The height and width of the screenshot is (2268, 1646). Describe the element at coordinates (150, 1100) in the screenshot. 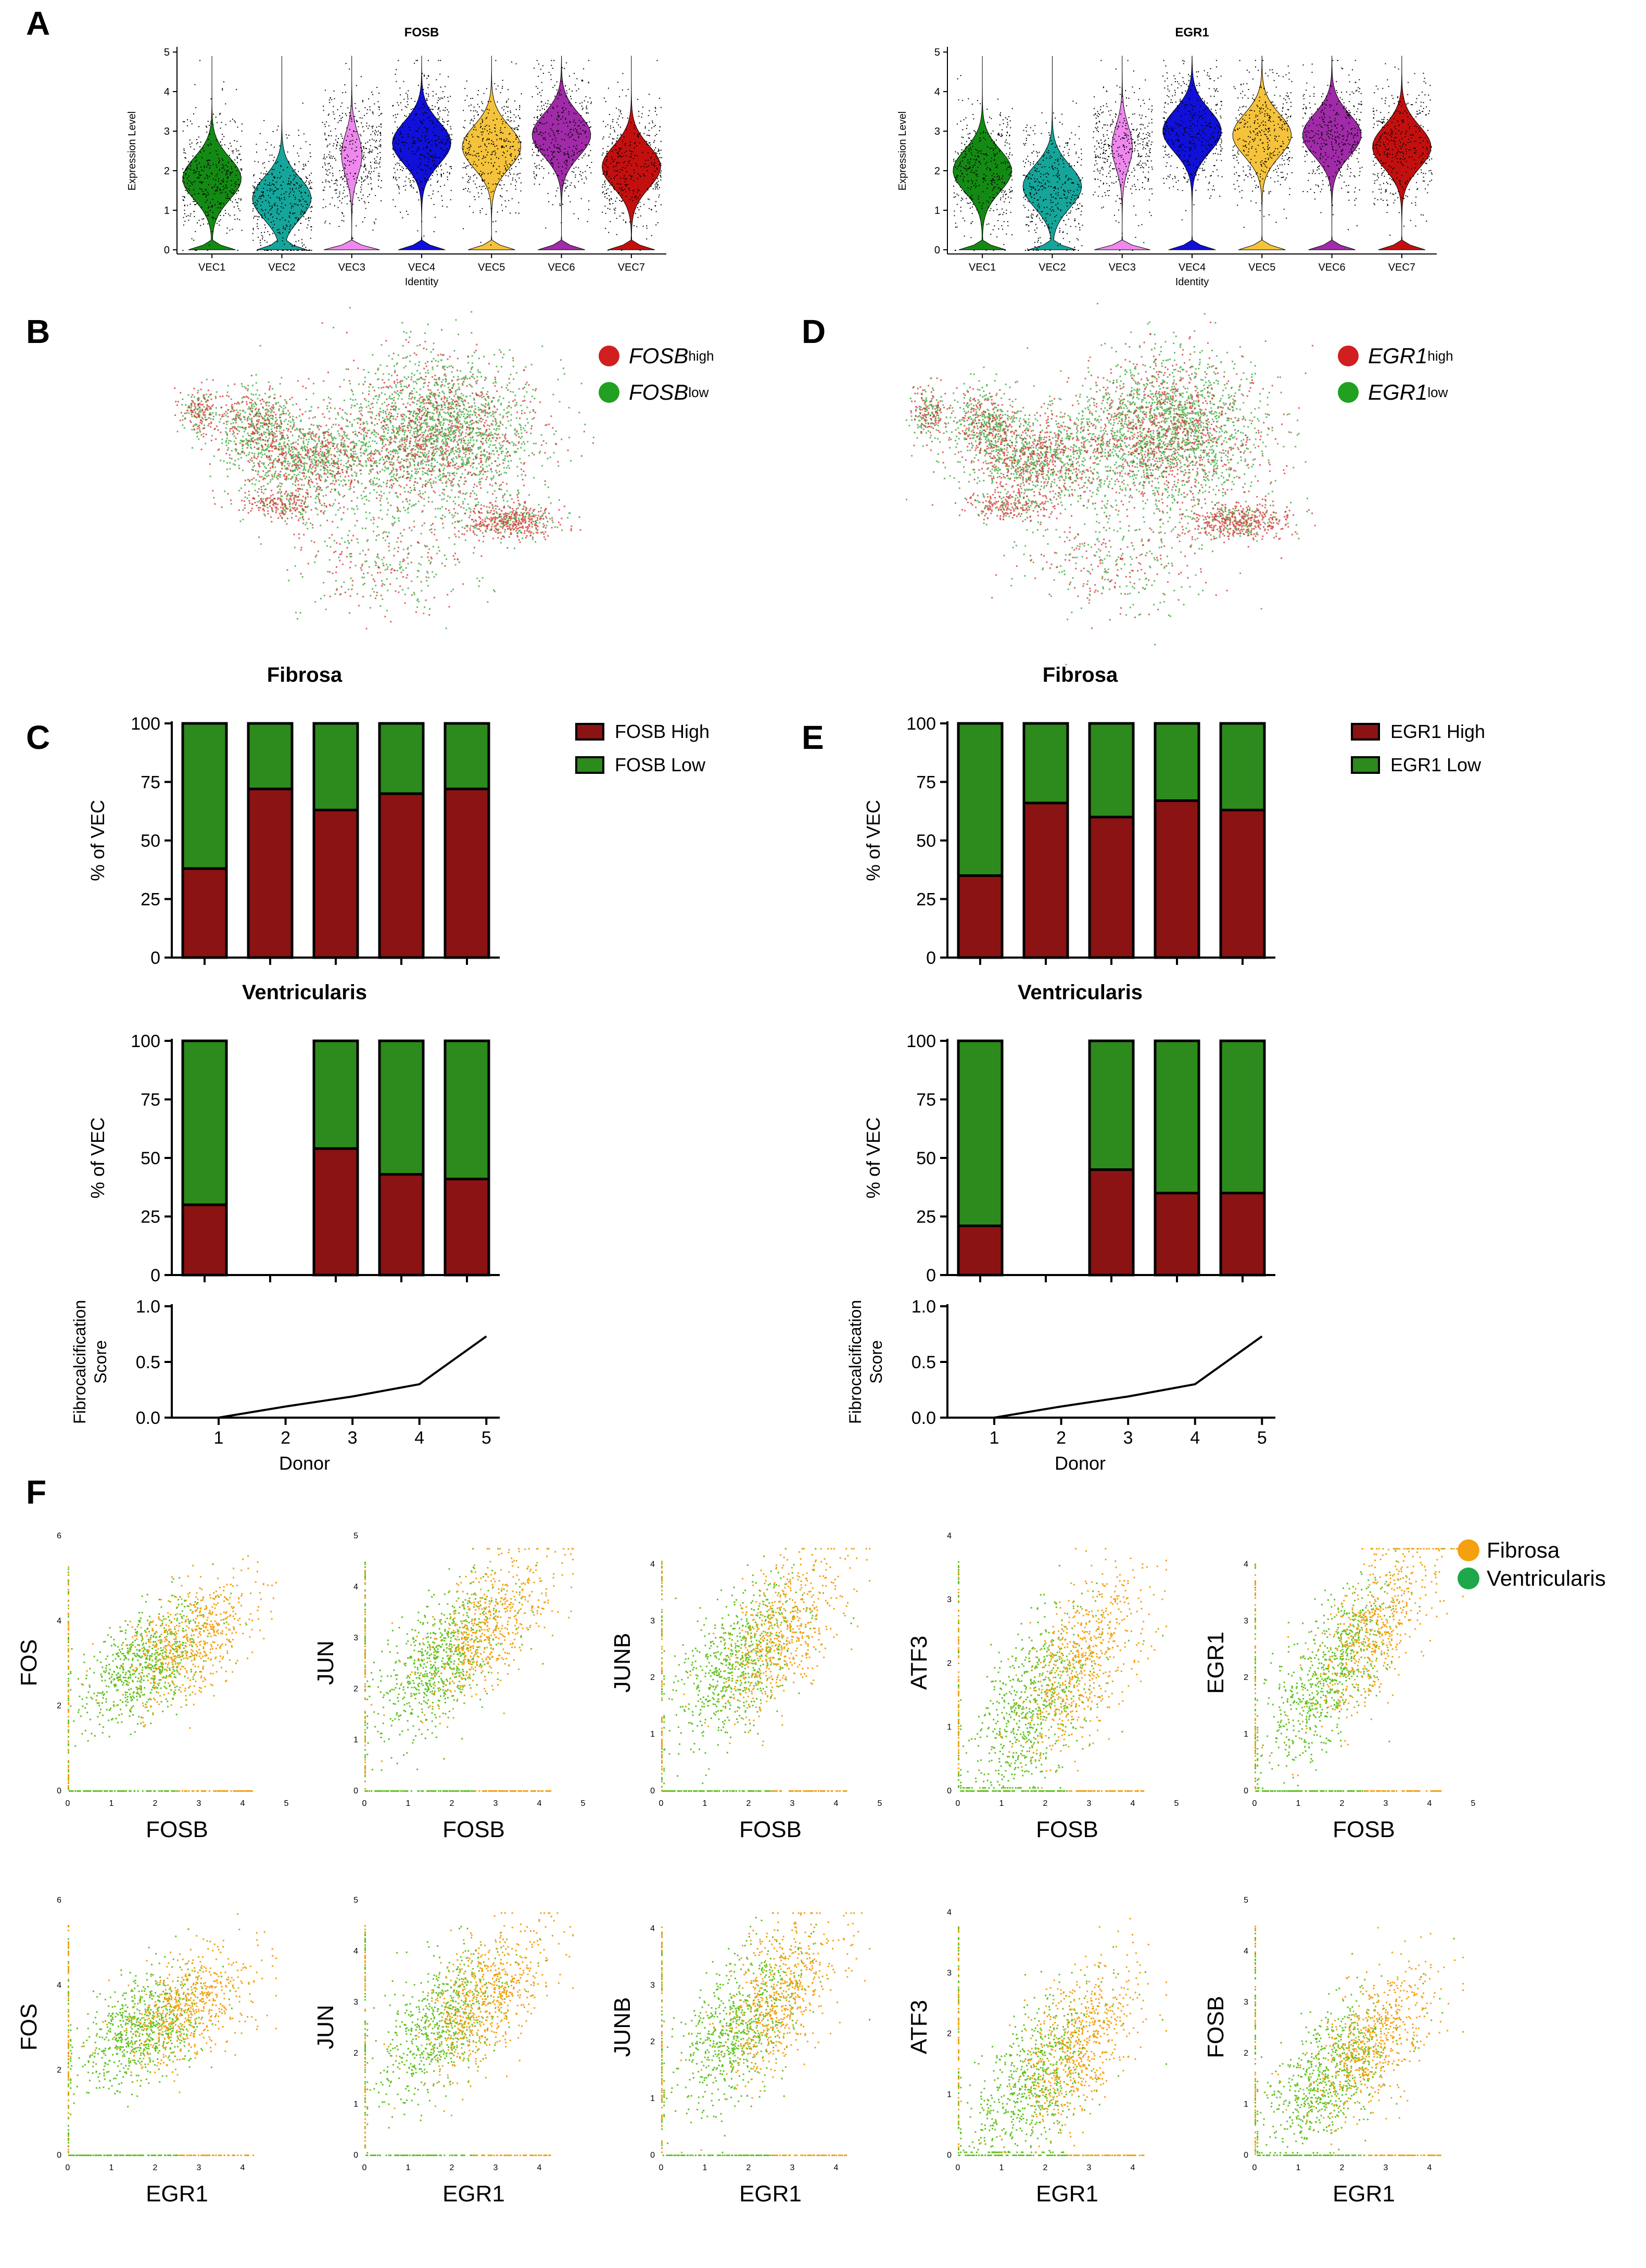

I see `y-tick-label: 75` at that location.